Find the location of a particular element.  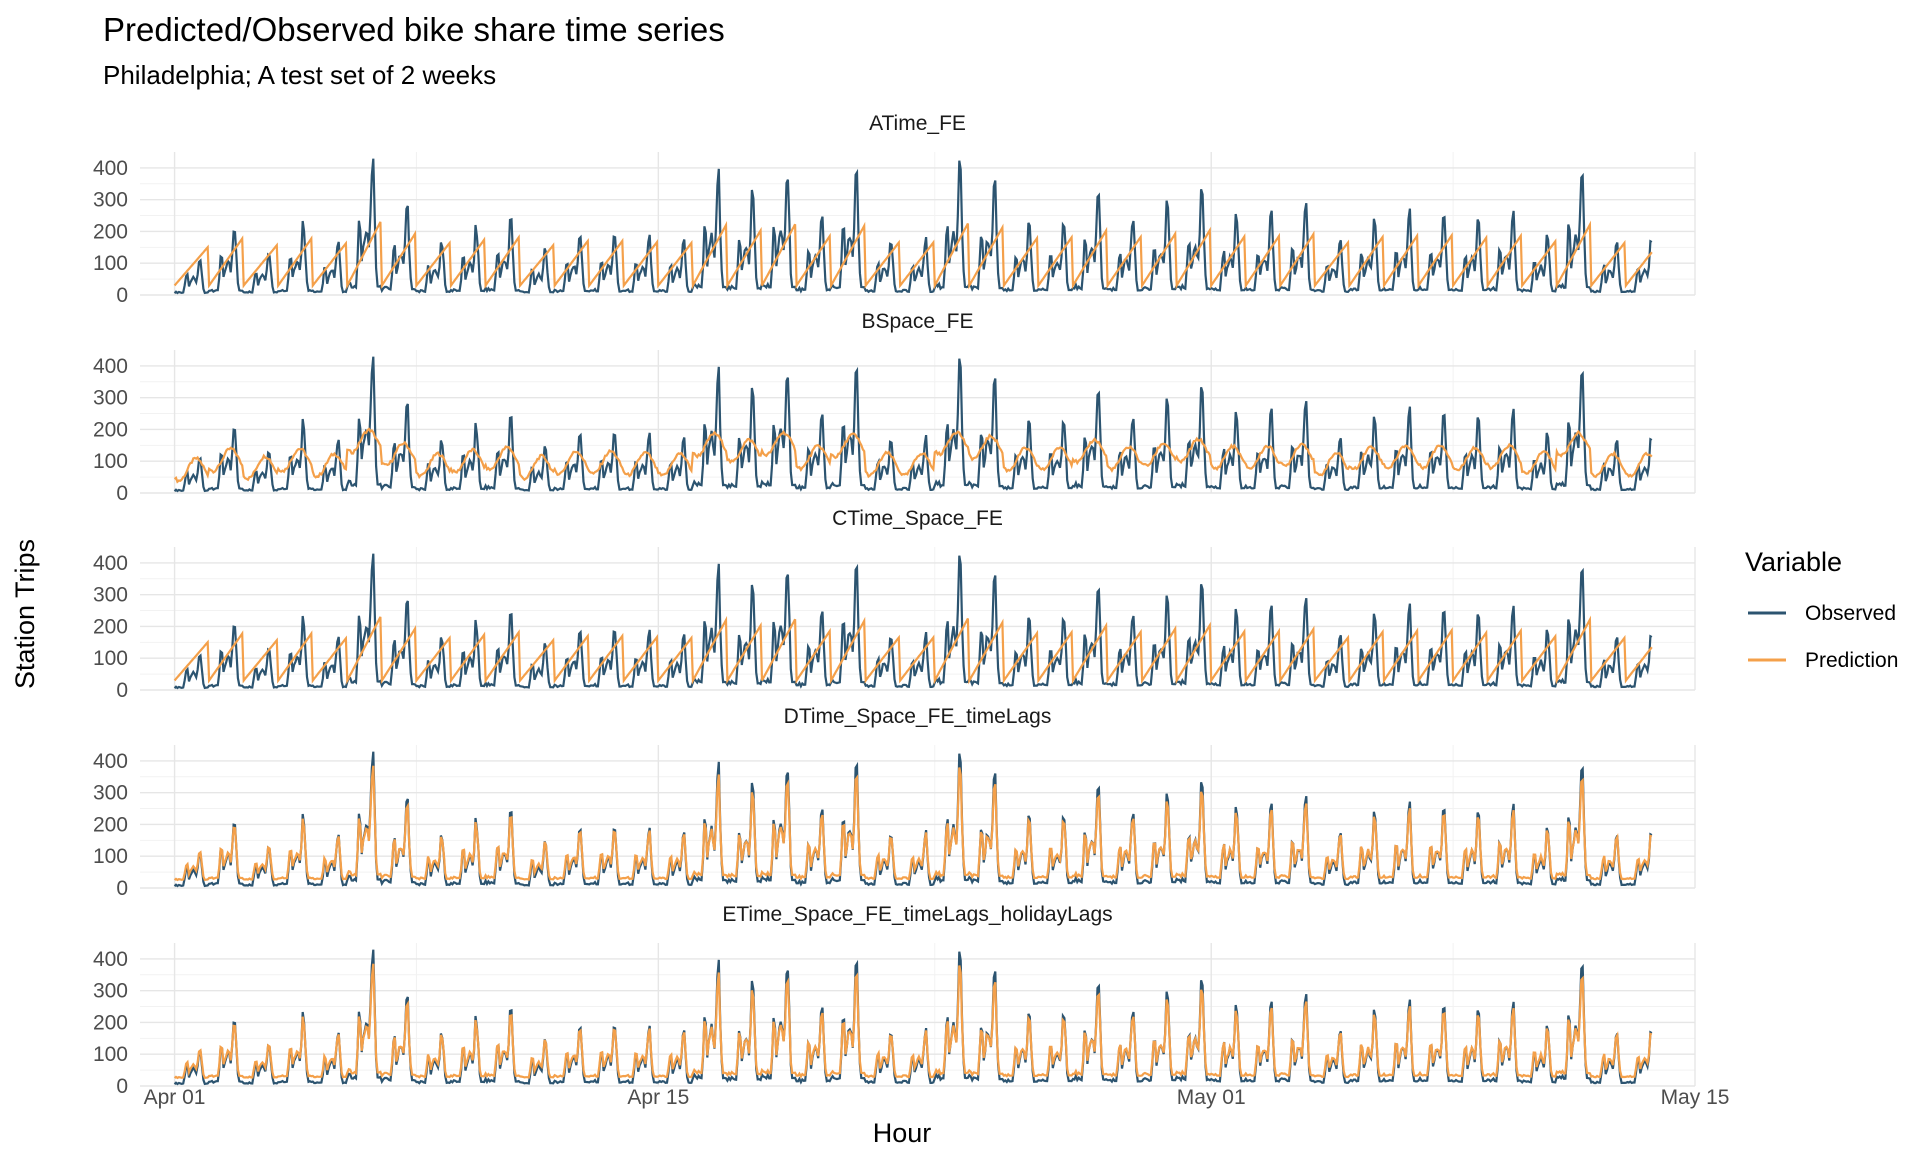

x-tick-label: Apr 15 is located at coordinates (658, 1097).